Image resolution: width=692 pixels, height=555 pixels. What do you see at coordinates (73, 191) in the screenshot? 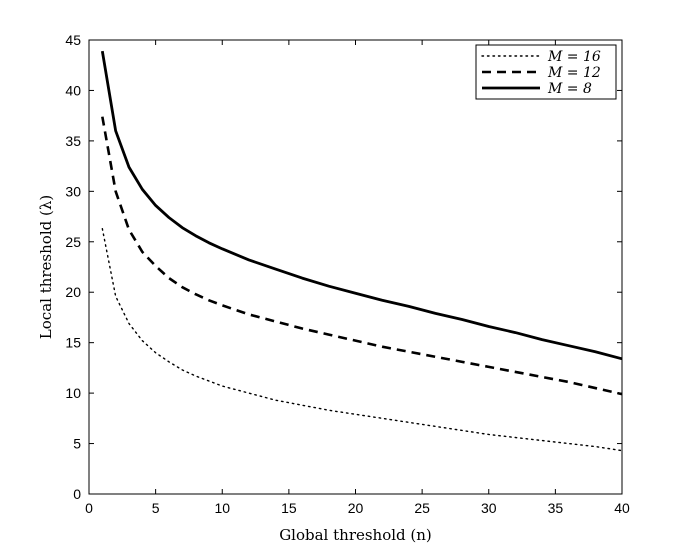
I see `y-tick-label: 30` at bounding box center [73, 191].